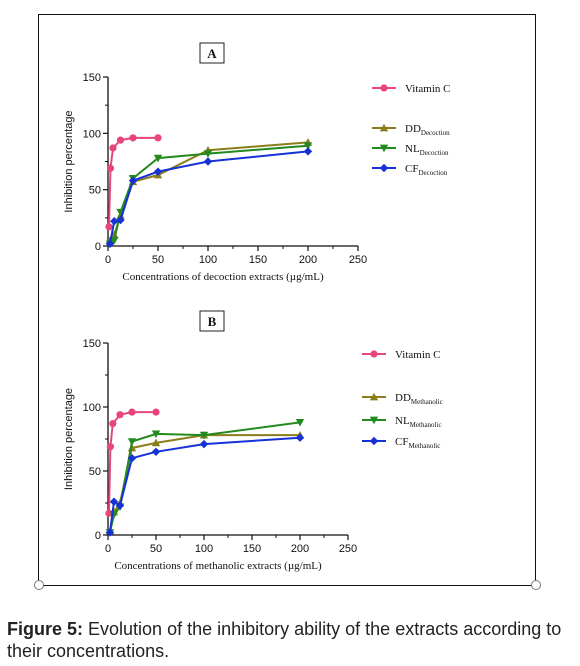  I want to click on legend-item: NLMethanolic, so click(402, 422).